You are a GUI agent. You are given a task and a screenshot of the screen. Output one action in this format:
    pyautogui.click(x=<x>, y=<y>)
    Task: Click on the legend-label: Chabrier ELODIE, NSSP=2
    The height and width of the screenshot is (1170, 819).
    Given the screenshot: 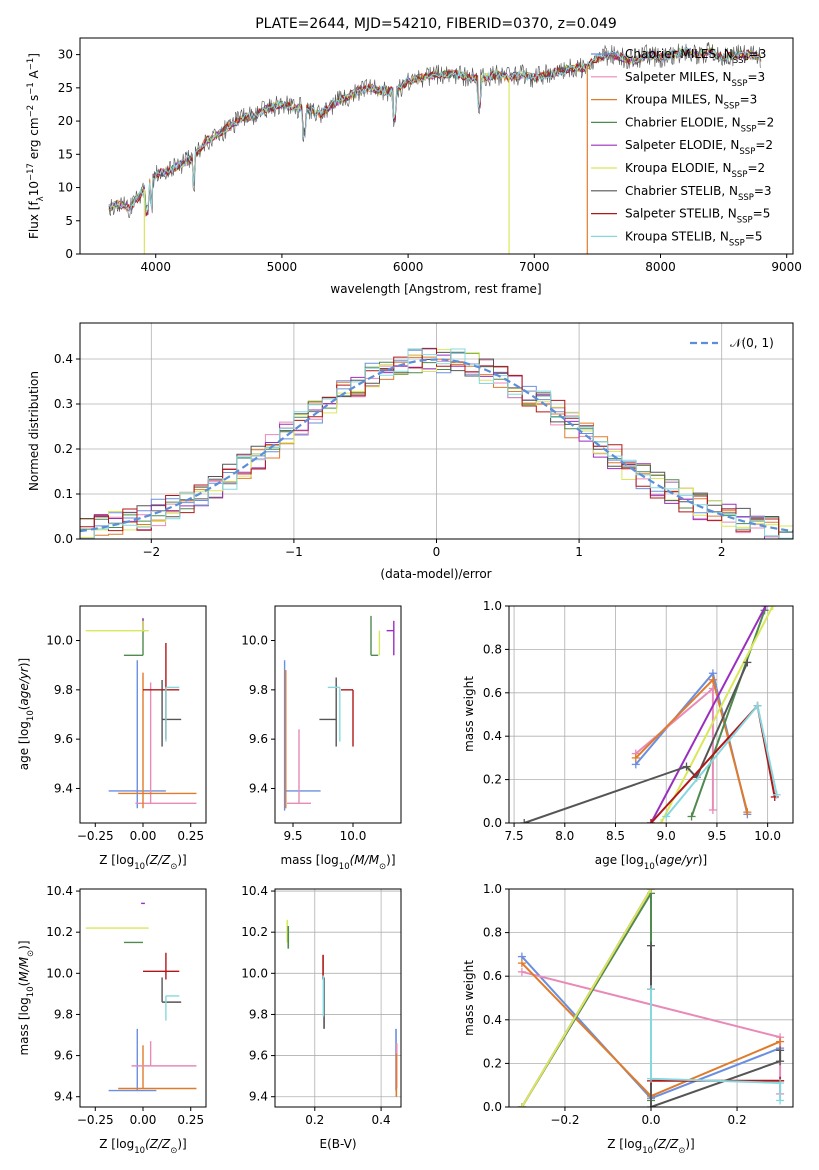 What is the action you would take?
    pyautogui.click(x=699, y=124)
    